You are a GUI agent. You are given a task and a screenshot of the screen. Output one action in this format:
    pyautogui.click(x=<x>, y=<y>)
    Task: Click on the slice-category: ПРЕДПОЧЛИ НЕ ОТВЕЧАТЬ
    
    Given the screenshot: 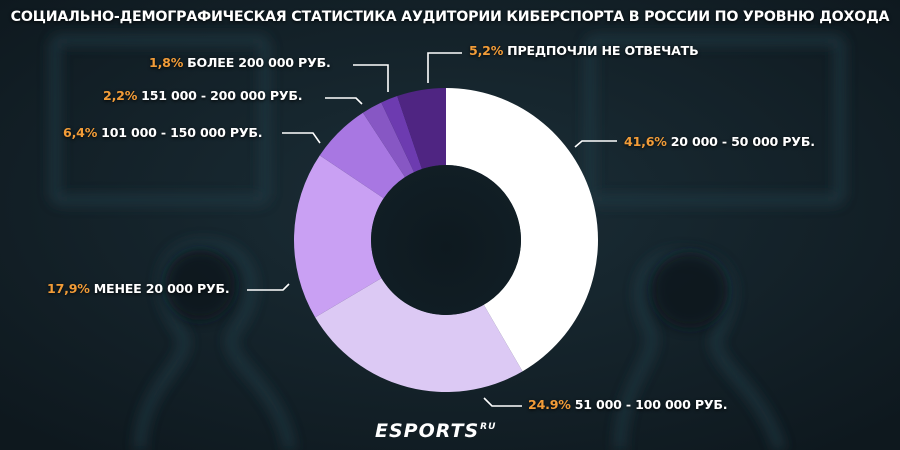 What is the action you would take?
    pyautogui.click(x=603, y=50)
    